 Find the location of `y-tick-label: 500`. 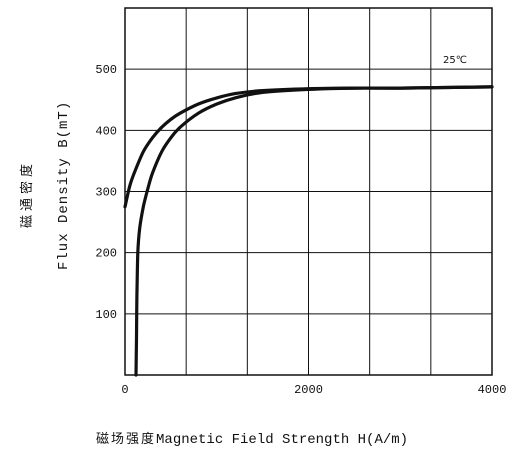

y-tick-label: 500 is located at coordinates (106, 70).